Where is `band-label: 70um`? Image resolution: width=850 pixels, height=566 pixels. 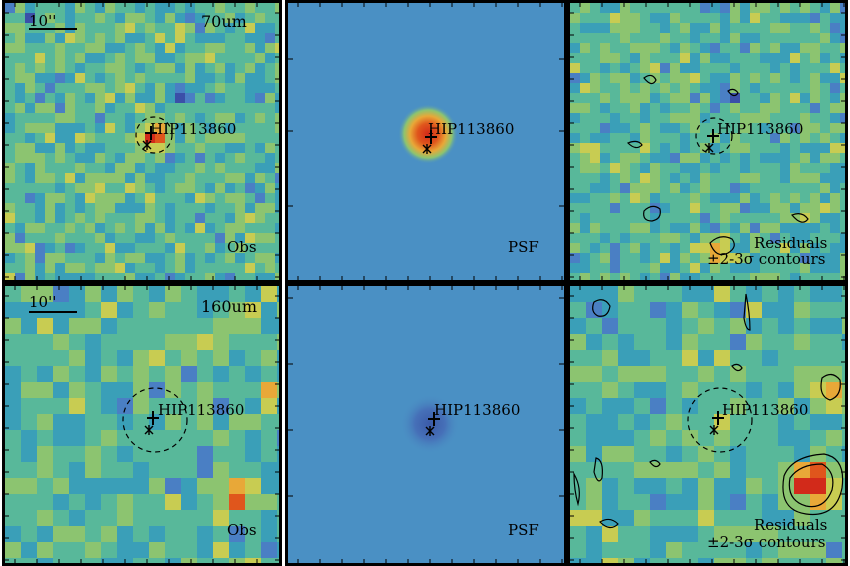
band-label: 70um is located at coordinates (224, 21).